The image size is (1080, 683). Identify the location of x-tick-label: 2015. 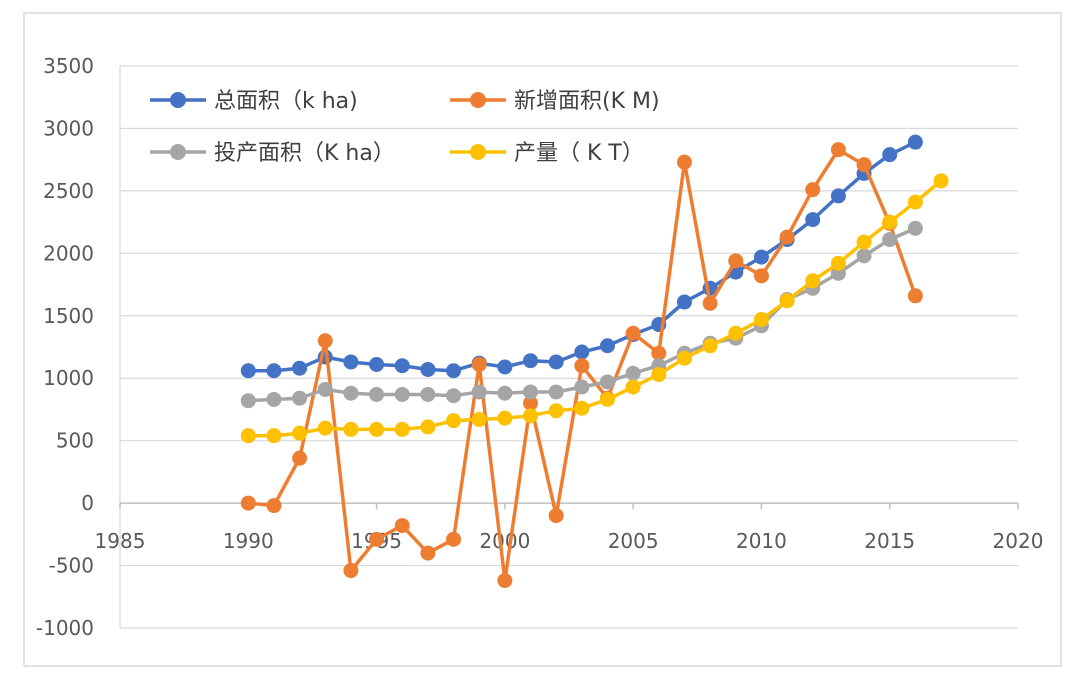
(889, 541).